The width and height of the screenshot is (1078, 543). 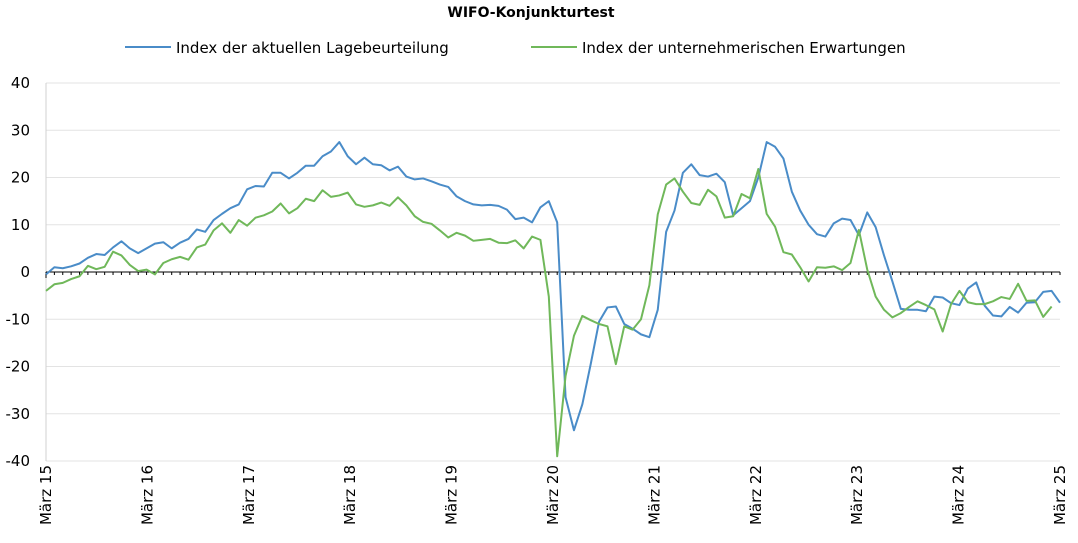 What do you see at coordinates (857, 495) in the screenshot?
I see `x-tick-label: März 23` at bounding box center [857, 495].